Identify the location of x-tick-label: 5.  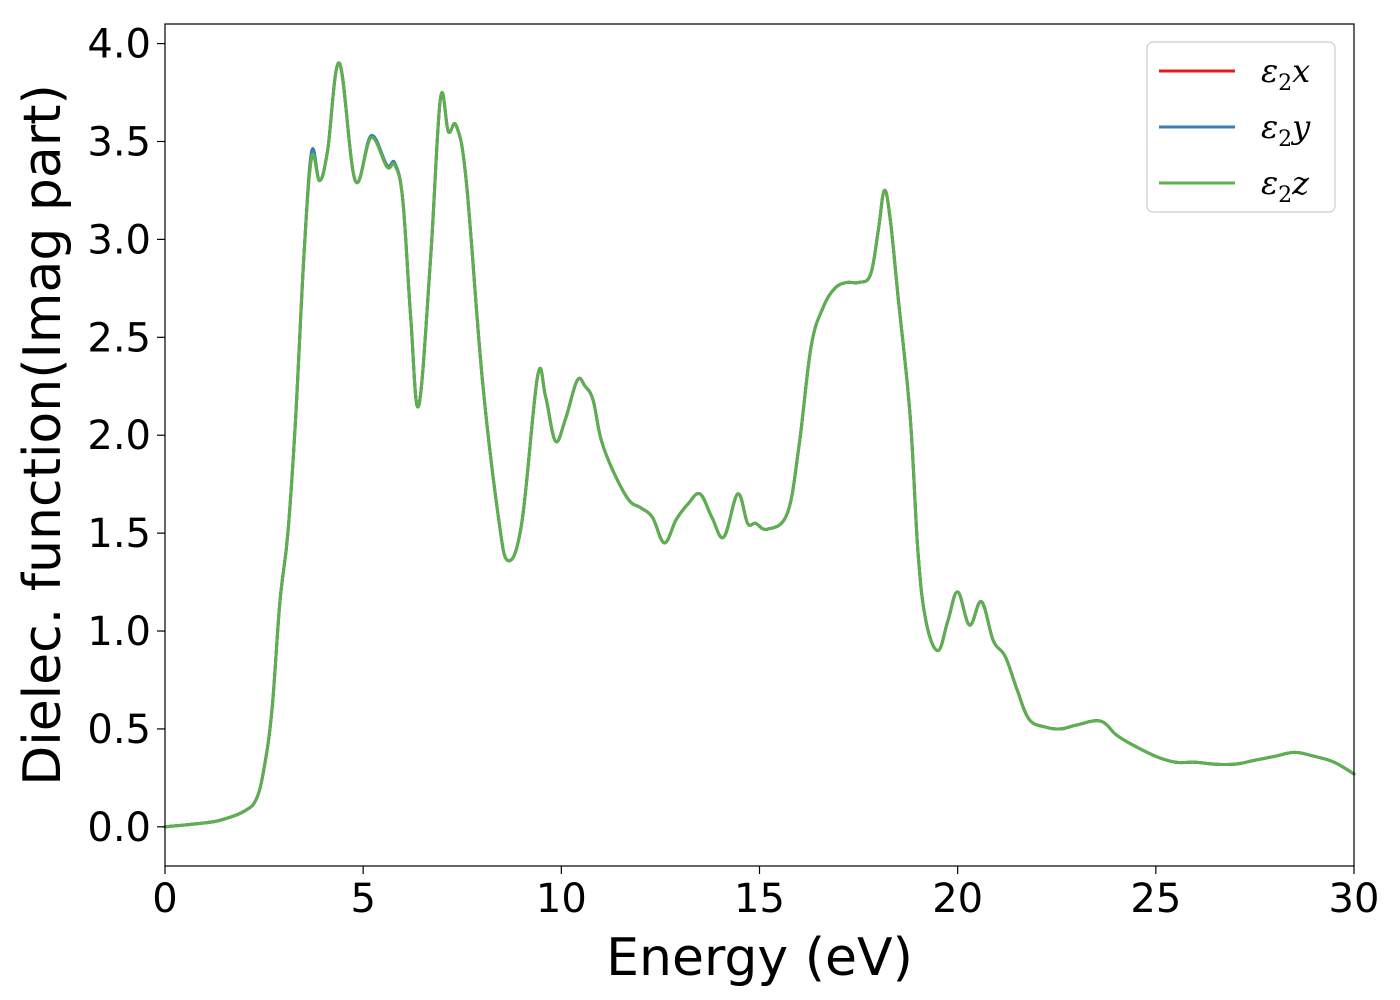
(362, 899).